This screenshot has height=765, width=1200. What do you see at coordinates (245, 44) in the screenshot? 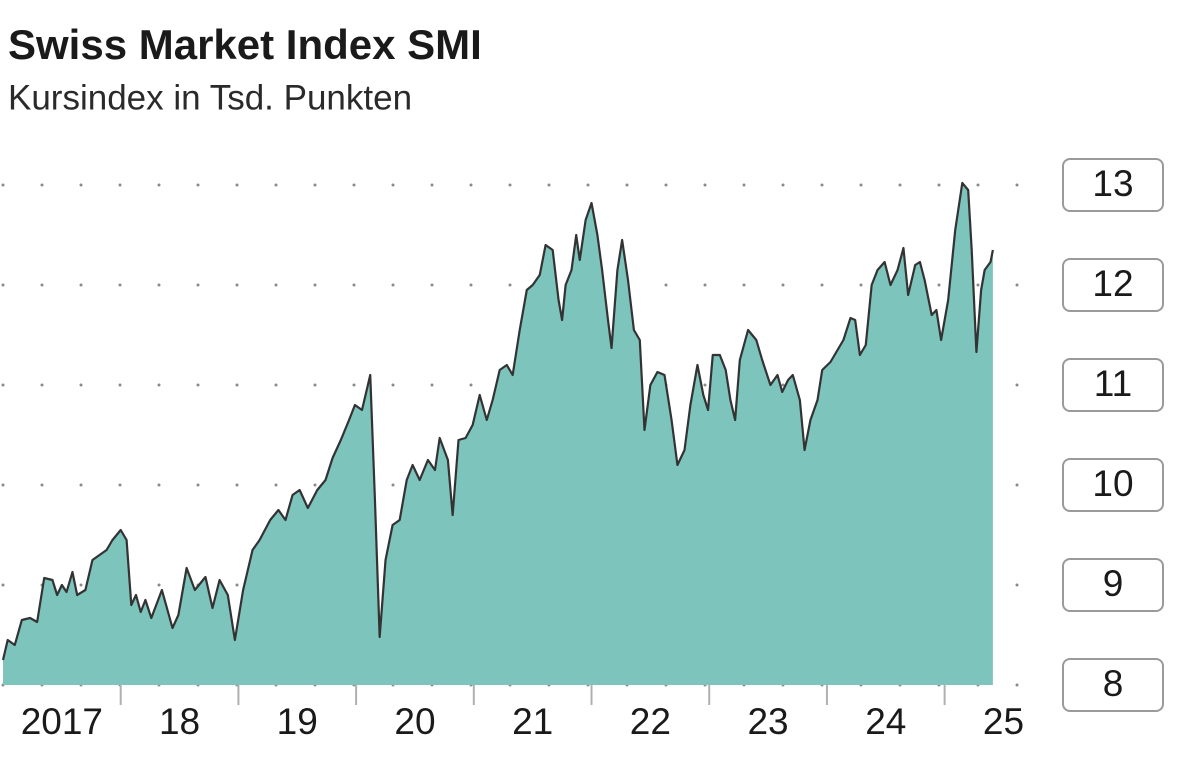
I see `chart-title: Swiss Market Index SMI` at bounding box center [245, 44].